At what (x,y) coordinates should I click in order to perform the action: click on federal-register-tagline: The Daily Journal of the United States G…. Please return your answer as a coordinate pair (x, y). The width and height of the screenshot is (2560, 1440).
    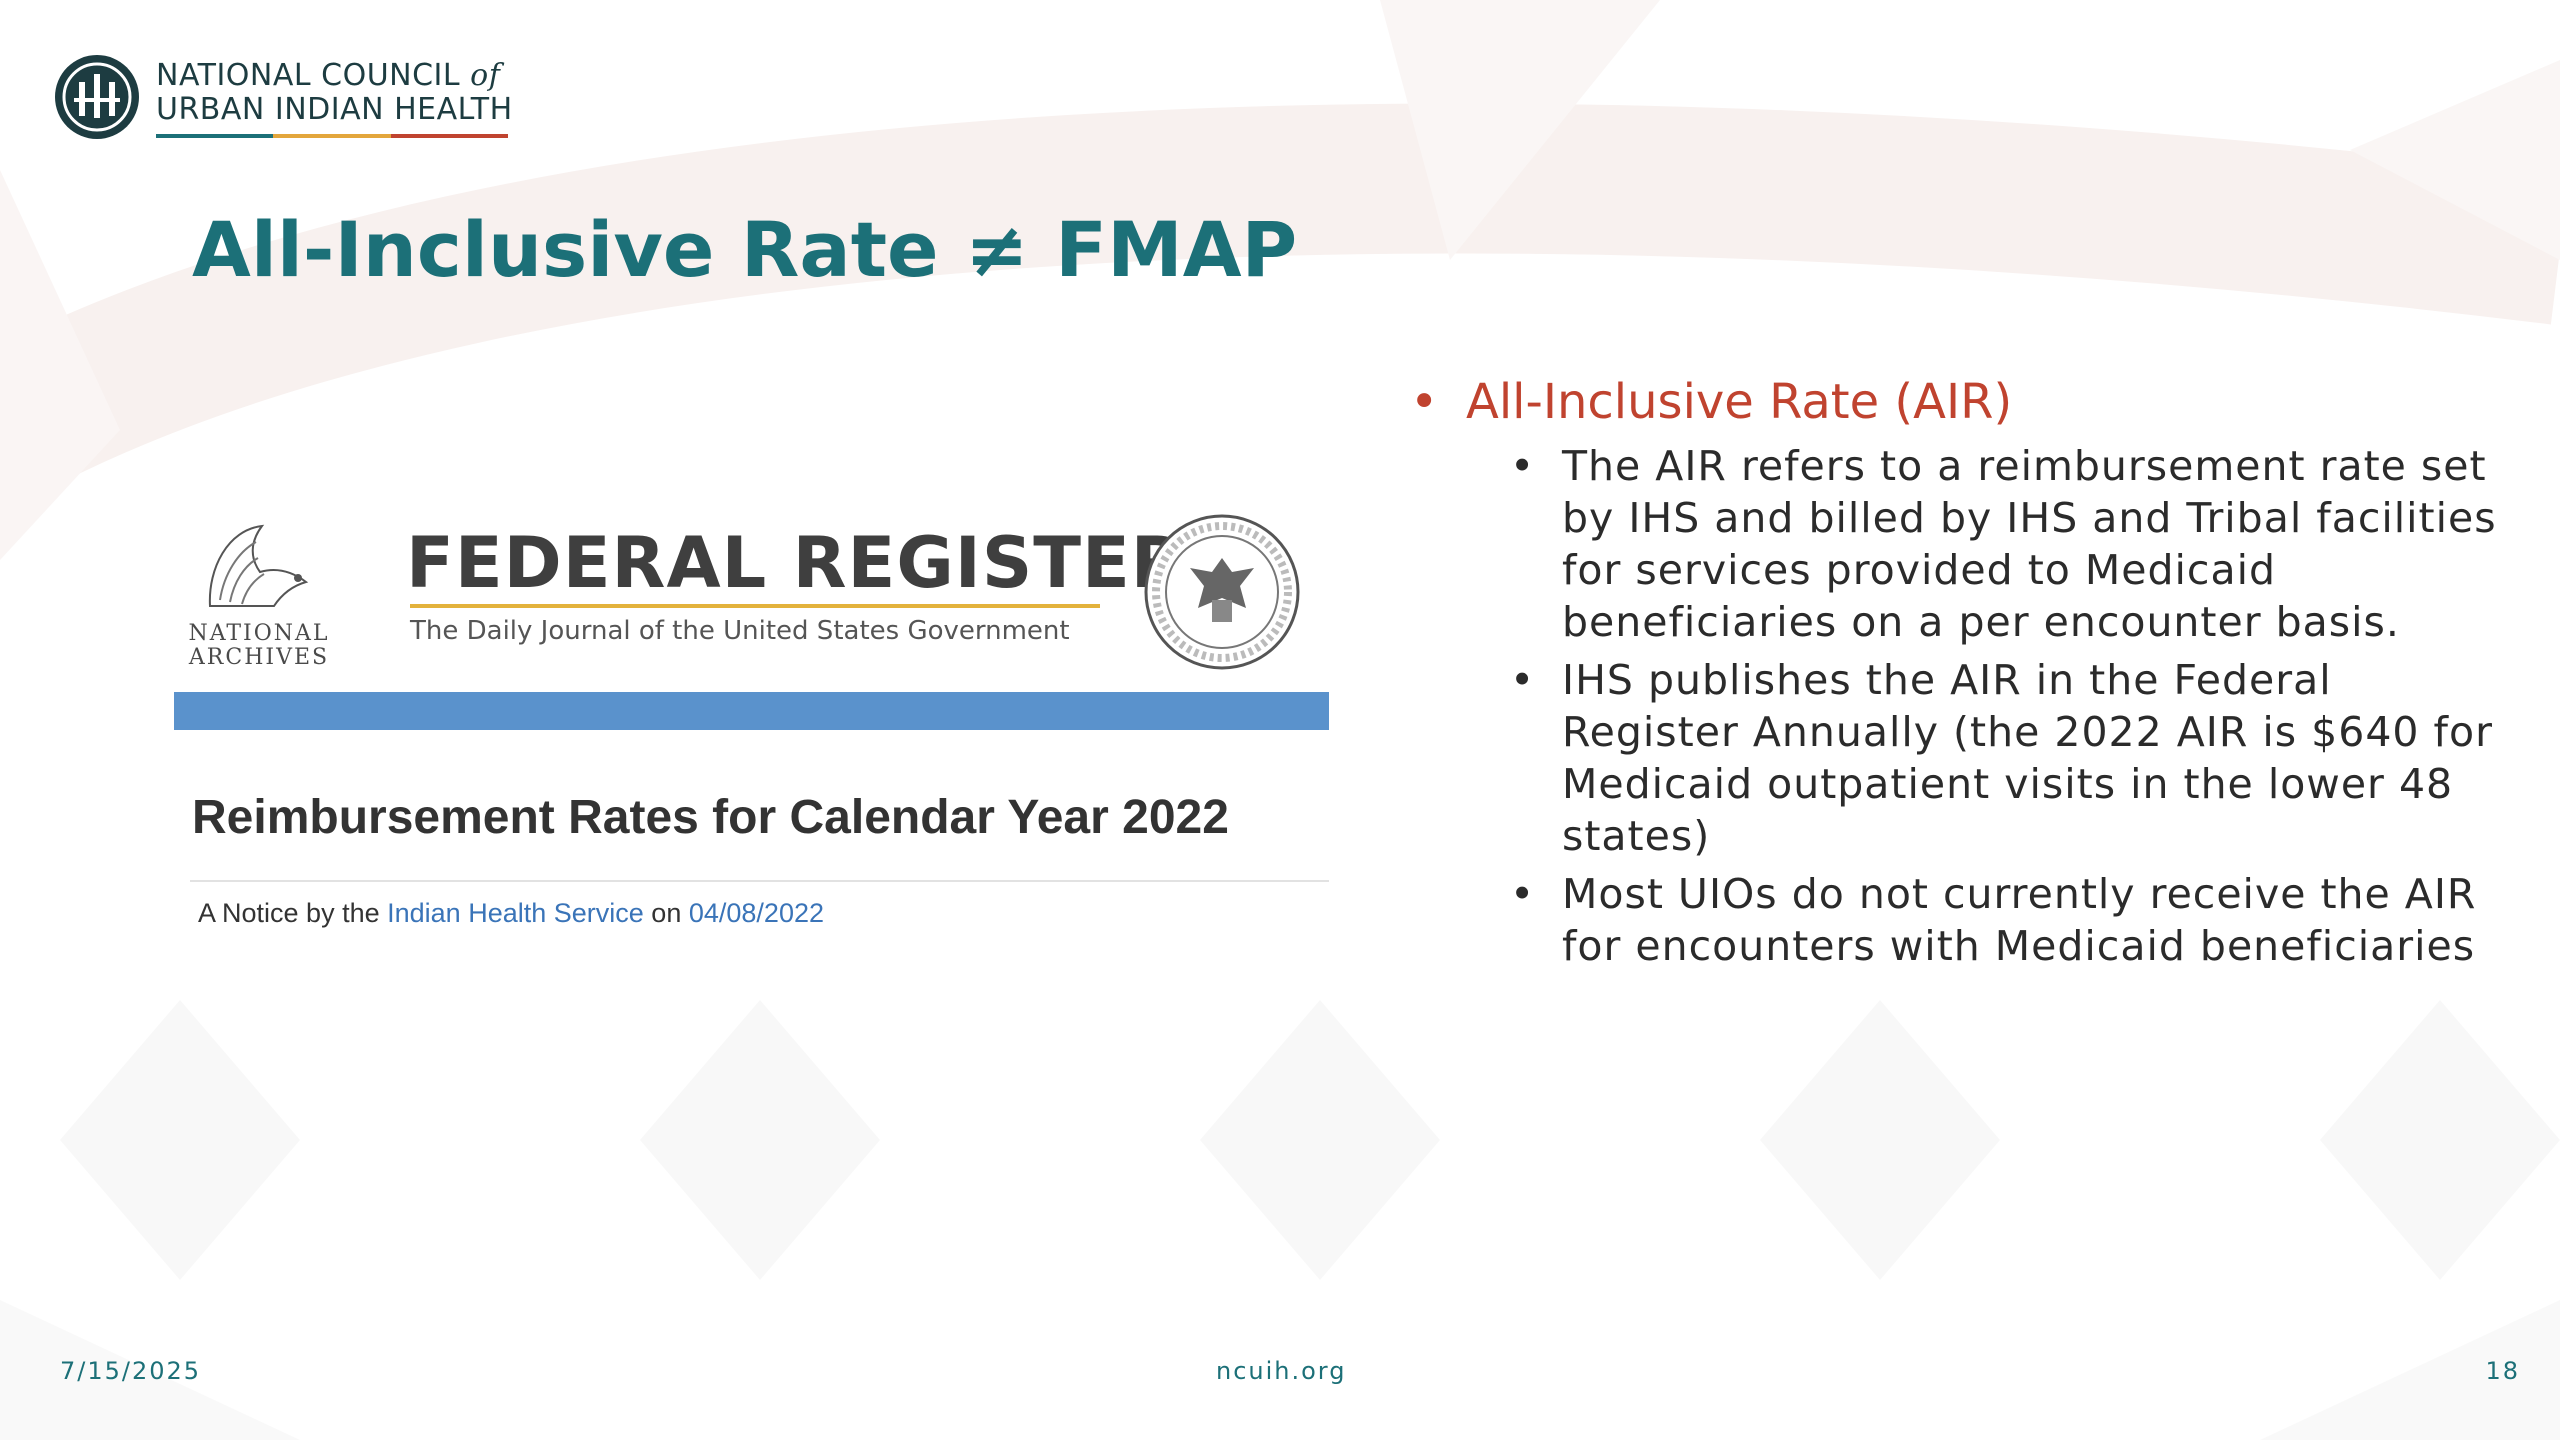
    Looking at the image, I should click on (740, 631).